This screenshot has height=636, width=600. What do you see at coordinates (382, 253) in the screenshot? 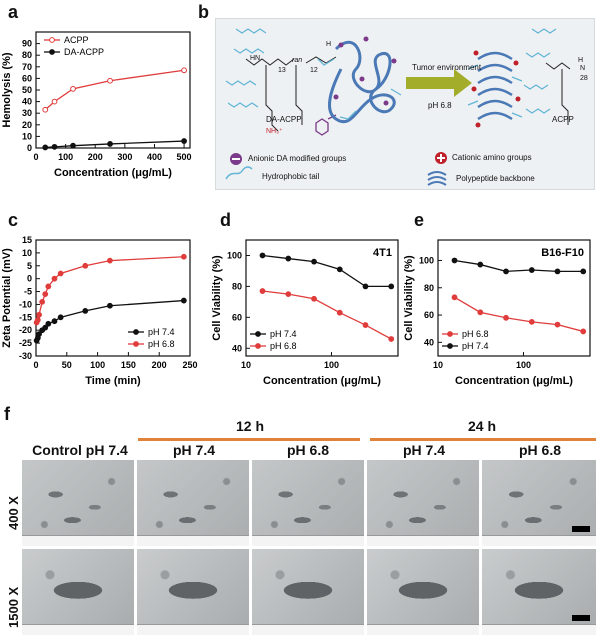
I see `chart-annotation: 4T1` at bounding box center [382, 253].